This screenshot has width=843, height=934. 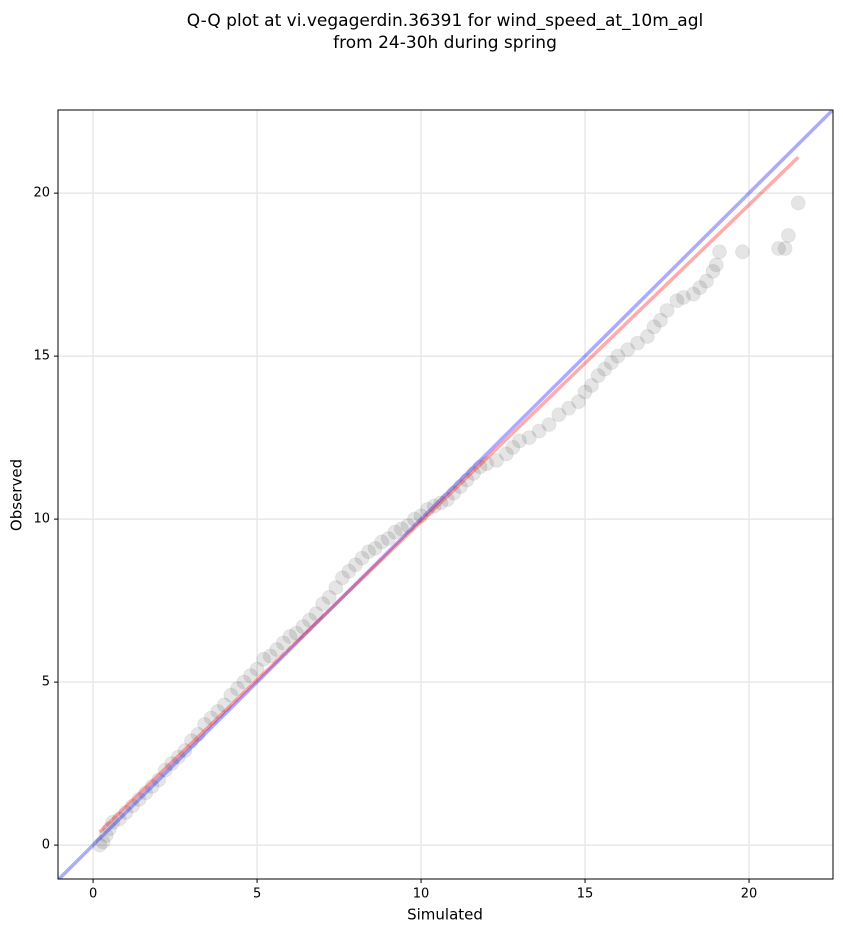 What do you see at coordinates (46, 845) in the screenshot?
I see `y-tick-label: 0` at bounding box center [46, 845].